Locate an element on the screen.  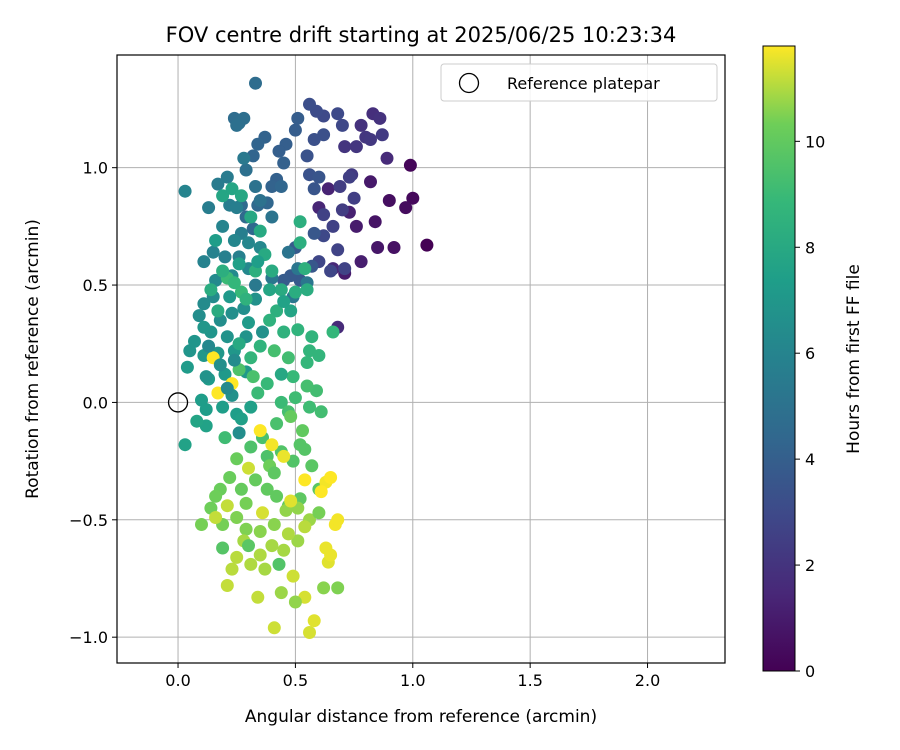
x-tick-label: 1.5 is located at coordinates (529, 680).